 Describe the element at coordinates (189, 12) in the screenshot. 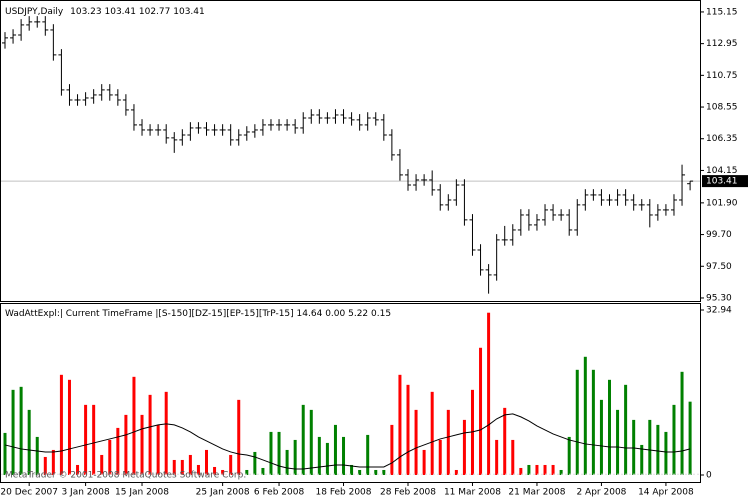

I see `close-readout: 103.41` at that location.